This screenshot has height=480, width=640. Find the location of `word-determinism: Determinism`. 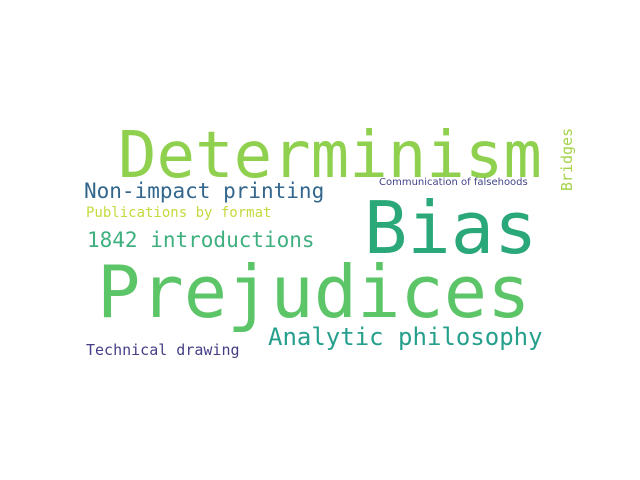

word-determinism: Determinism is located at coordinates (330, 156).